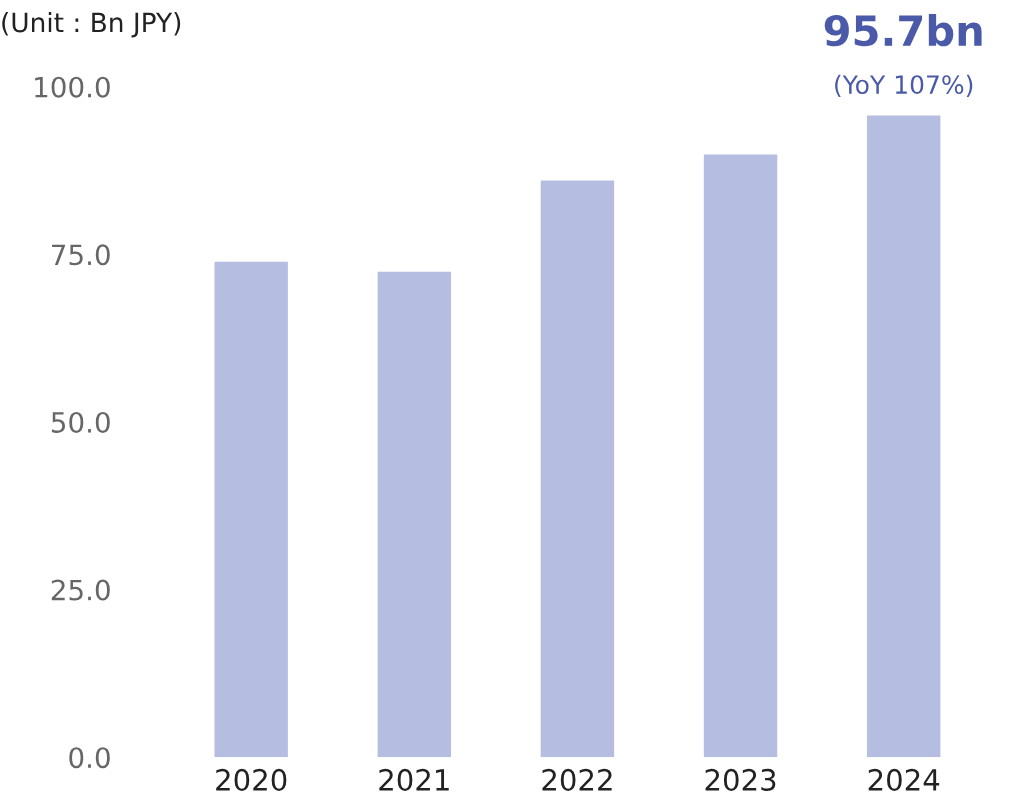  Describe the element at coordinates (903, 30) in the screenshot. I see `data-label: 95.7bn` at that location.